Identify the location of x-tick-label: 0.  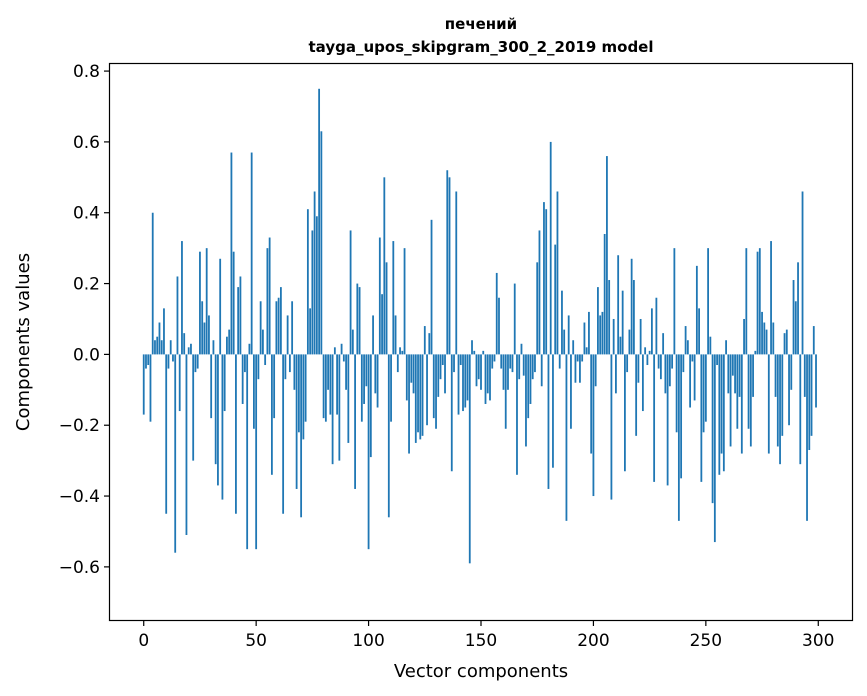
(143, 641).